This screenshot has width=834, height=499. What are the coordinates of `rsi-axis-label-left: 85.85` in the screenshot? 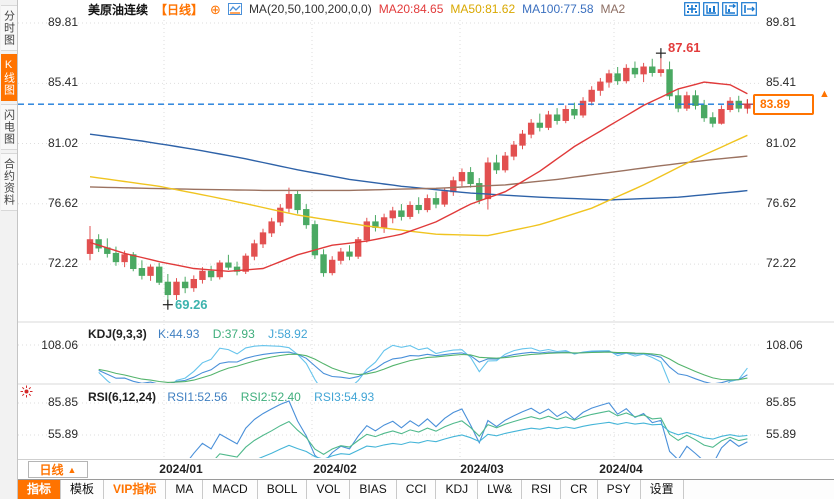 It's located at (62, 402).